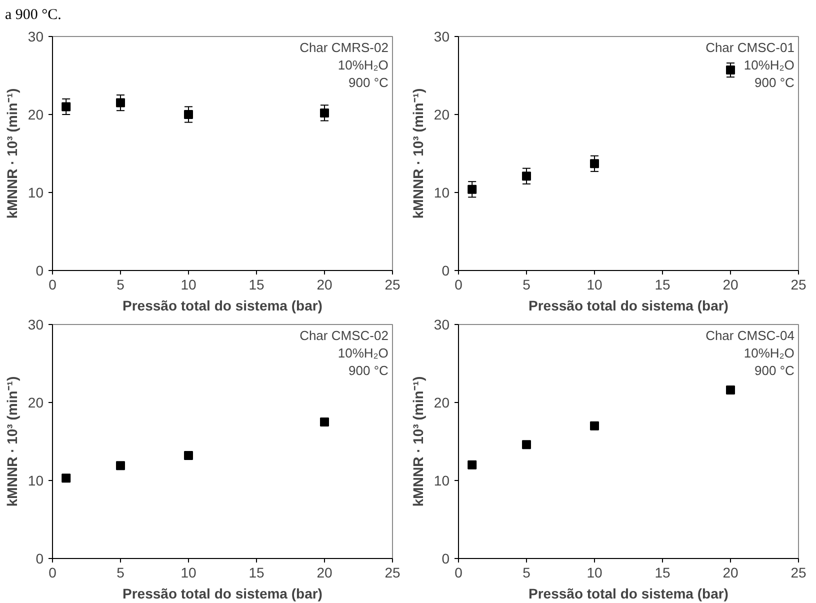 The height and width of the screenshot is (603, 816). I want to click on annotation: Char CMRS-02, so click(344, 48).